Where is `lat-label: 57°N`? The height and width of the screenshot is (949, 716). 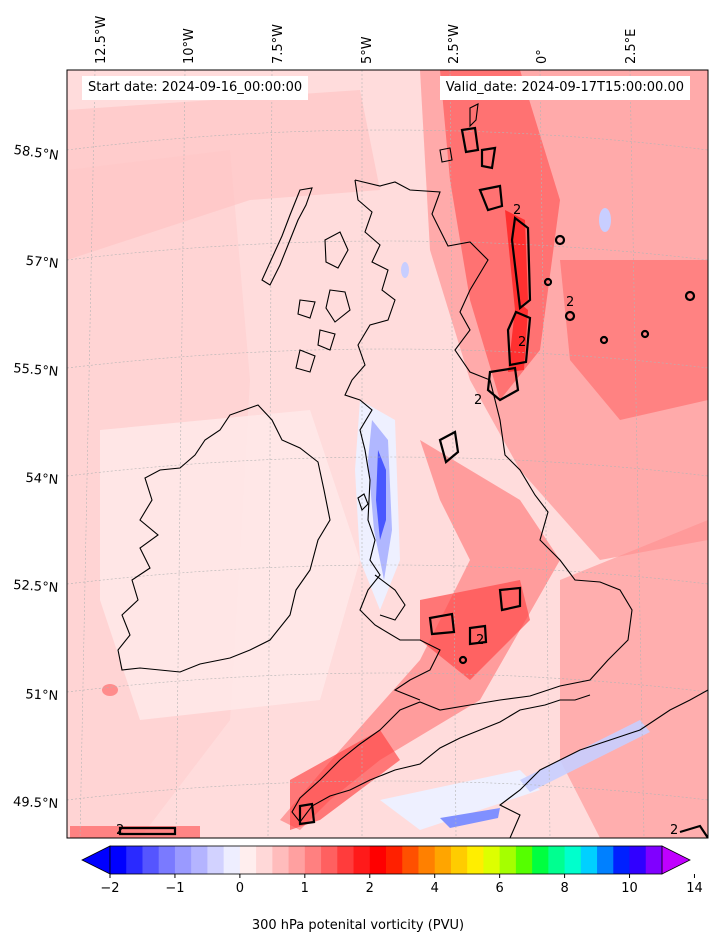
lat-label: 57°N is located at coordinates (42, 263).